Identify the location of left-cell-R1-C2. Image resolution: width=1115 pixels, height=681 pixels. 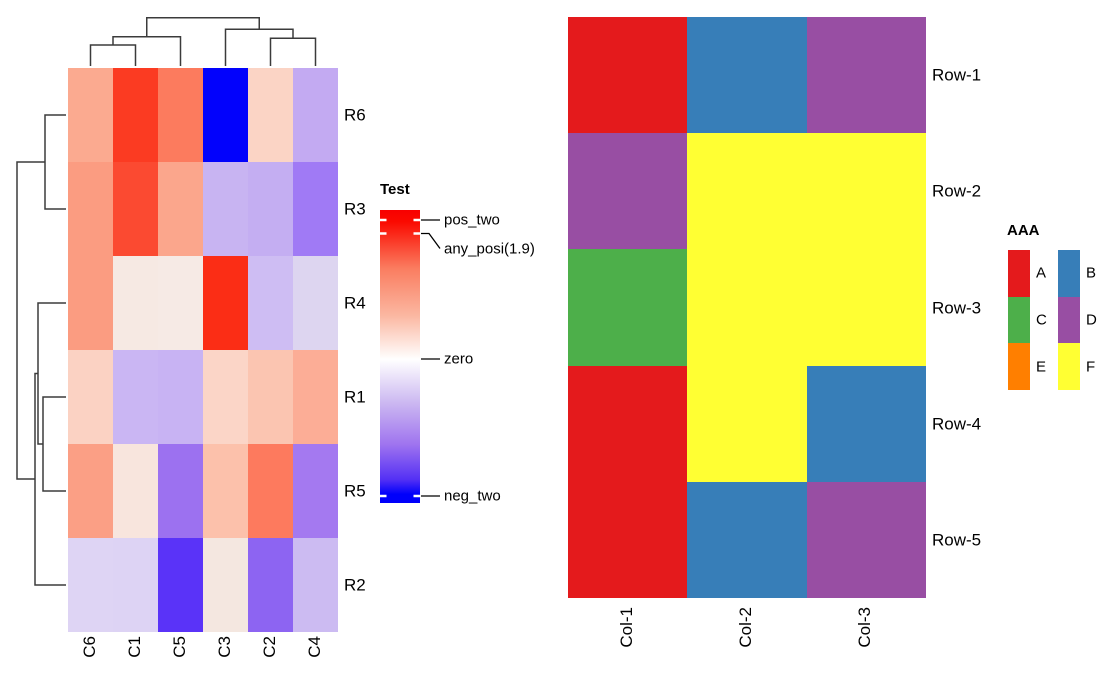
(270, 397).